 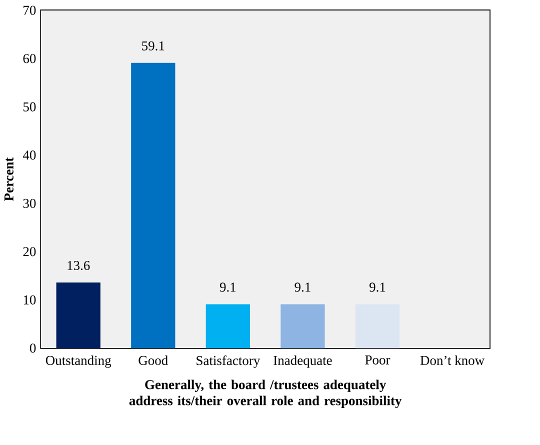 I want to click on y-tick-label: 40, so click(x=29, y=155).